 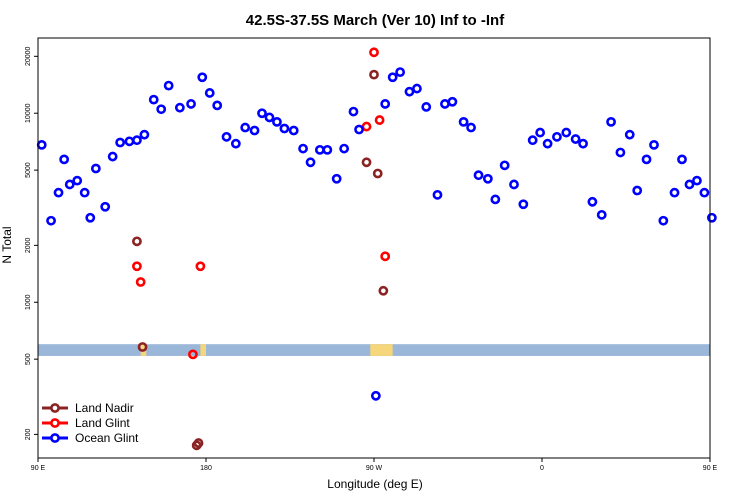 What do you see at coordinates (28, 302) in the screenshot?
I see `y-tick-label: 1000` at bounding box center [28, 302].